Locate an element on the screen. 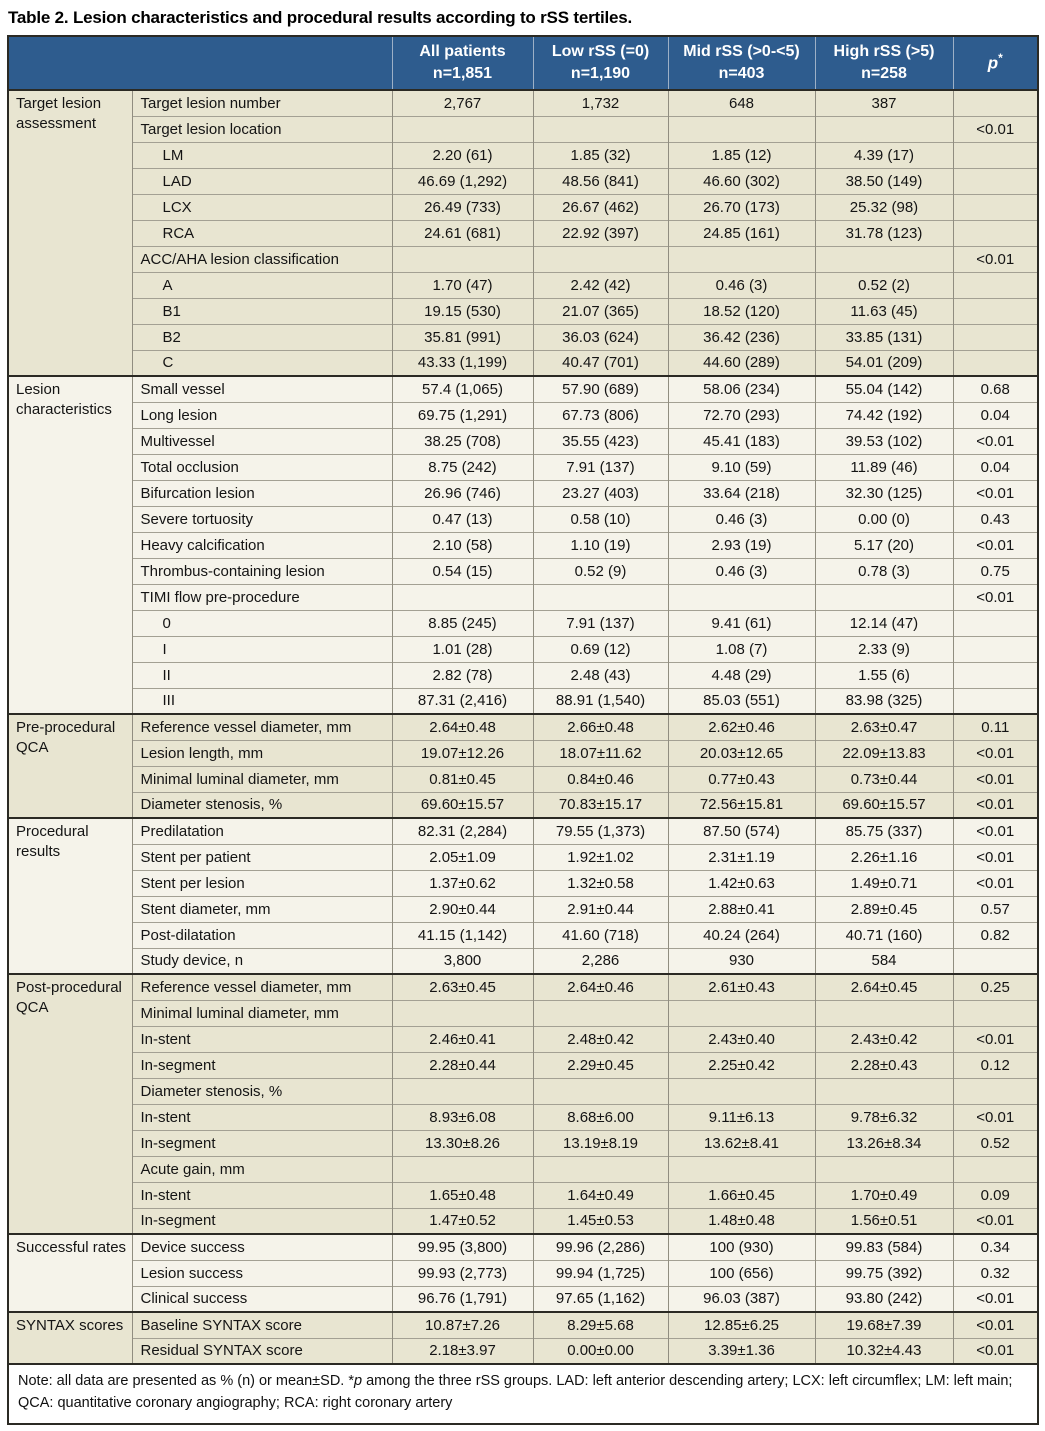 This screenshot has width=1045, height=1431. header-col-title: All patients is located at coordinates (462, 52).